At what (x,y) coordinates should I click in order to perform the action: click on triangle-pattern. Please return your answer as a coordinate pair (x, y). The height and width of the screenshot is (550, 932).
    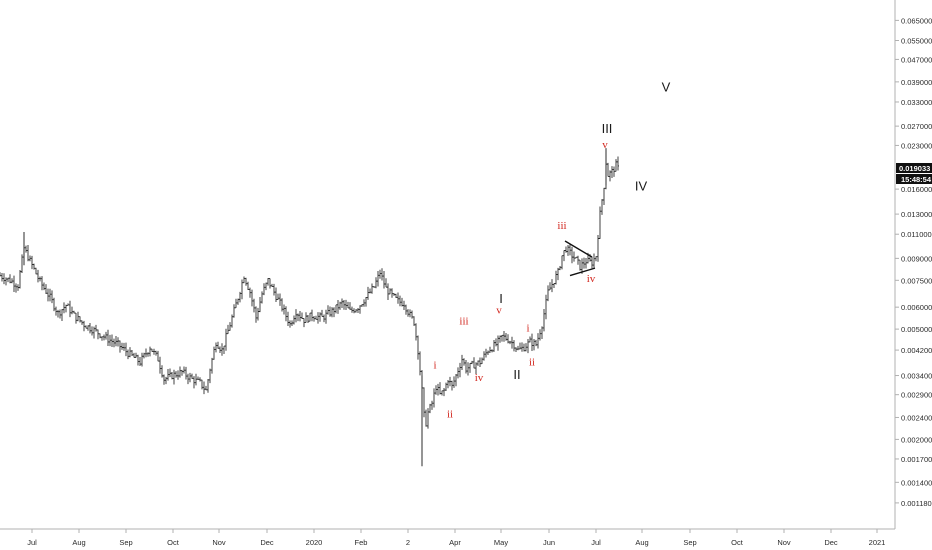
    Looking at the image, I should click on (580, 258).